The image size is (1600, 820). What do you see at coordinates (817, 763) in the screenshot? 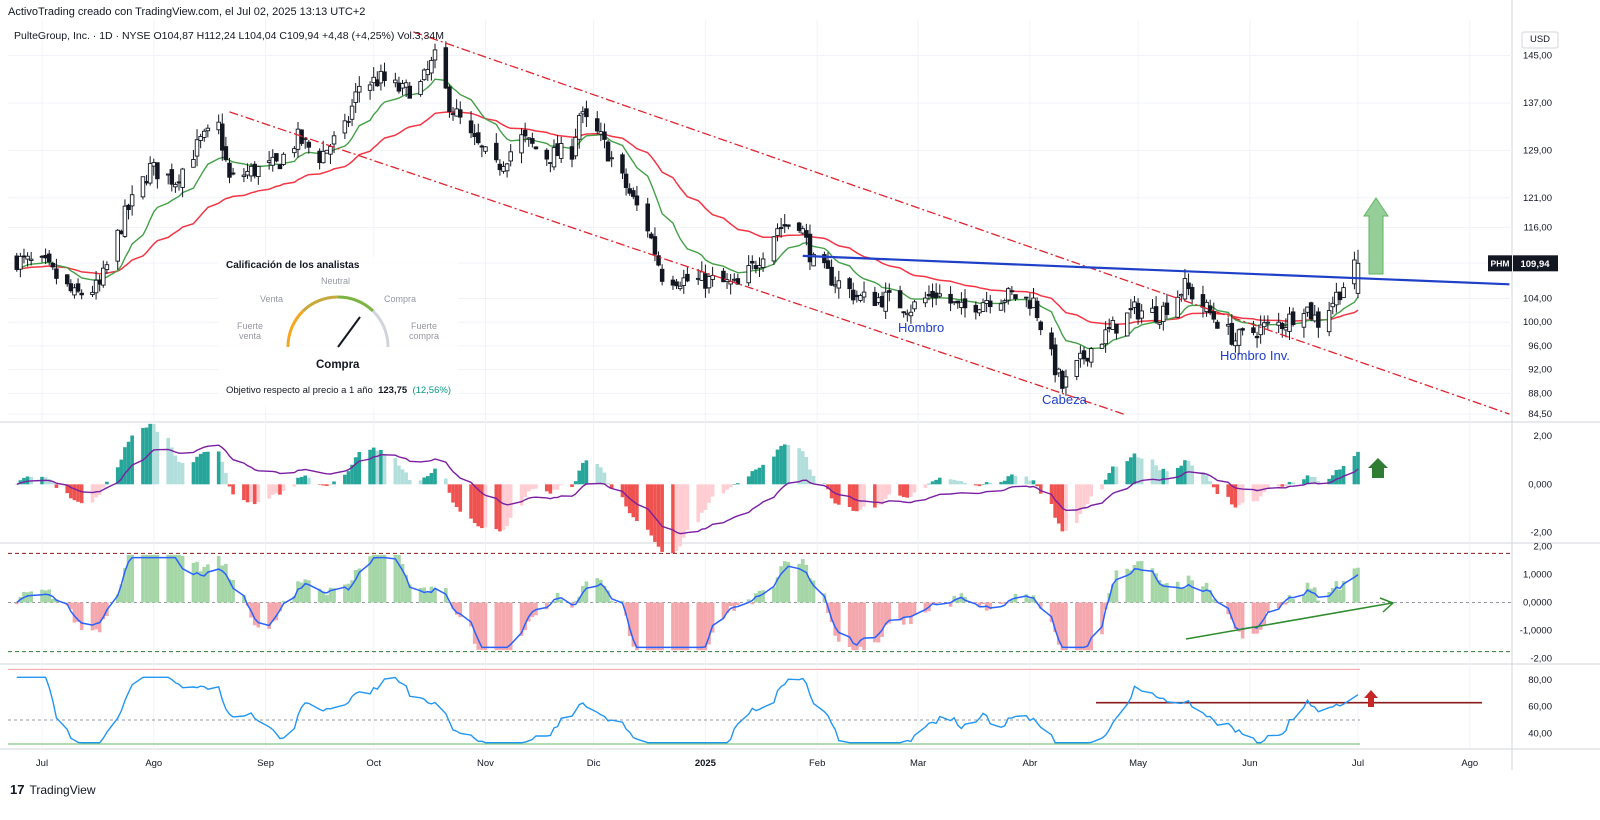
I see `time-tick-label: Feb` at bounding box center [817, 763].